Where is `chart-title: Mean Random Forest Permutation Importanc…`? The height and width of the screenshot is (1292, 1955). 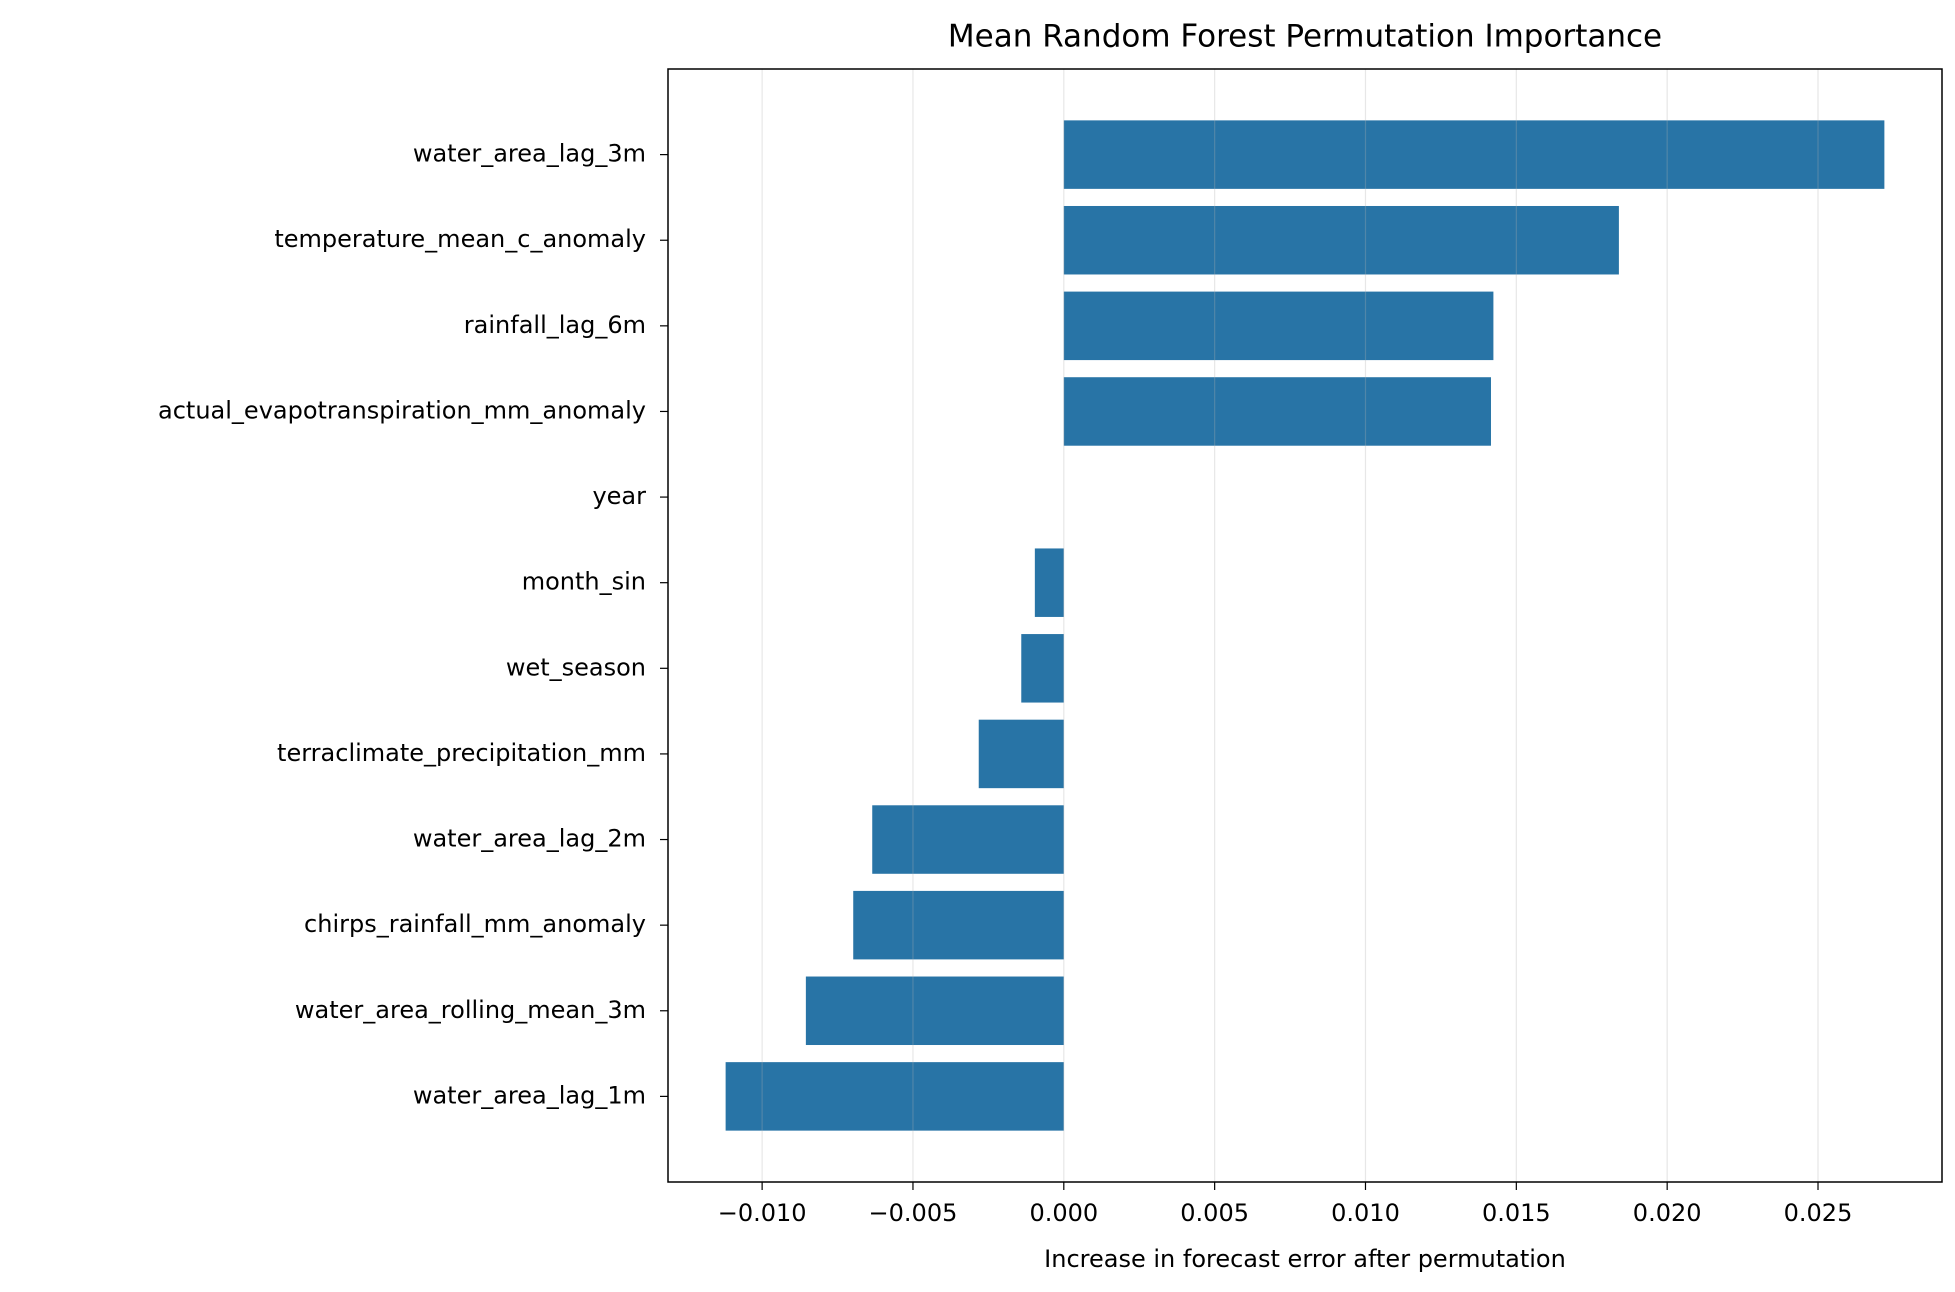 chart-title: Mean Random Forest Permutation Importanc… is located at coordinates (1305, 37).